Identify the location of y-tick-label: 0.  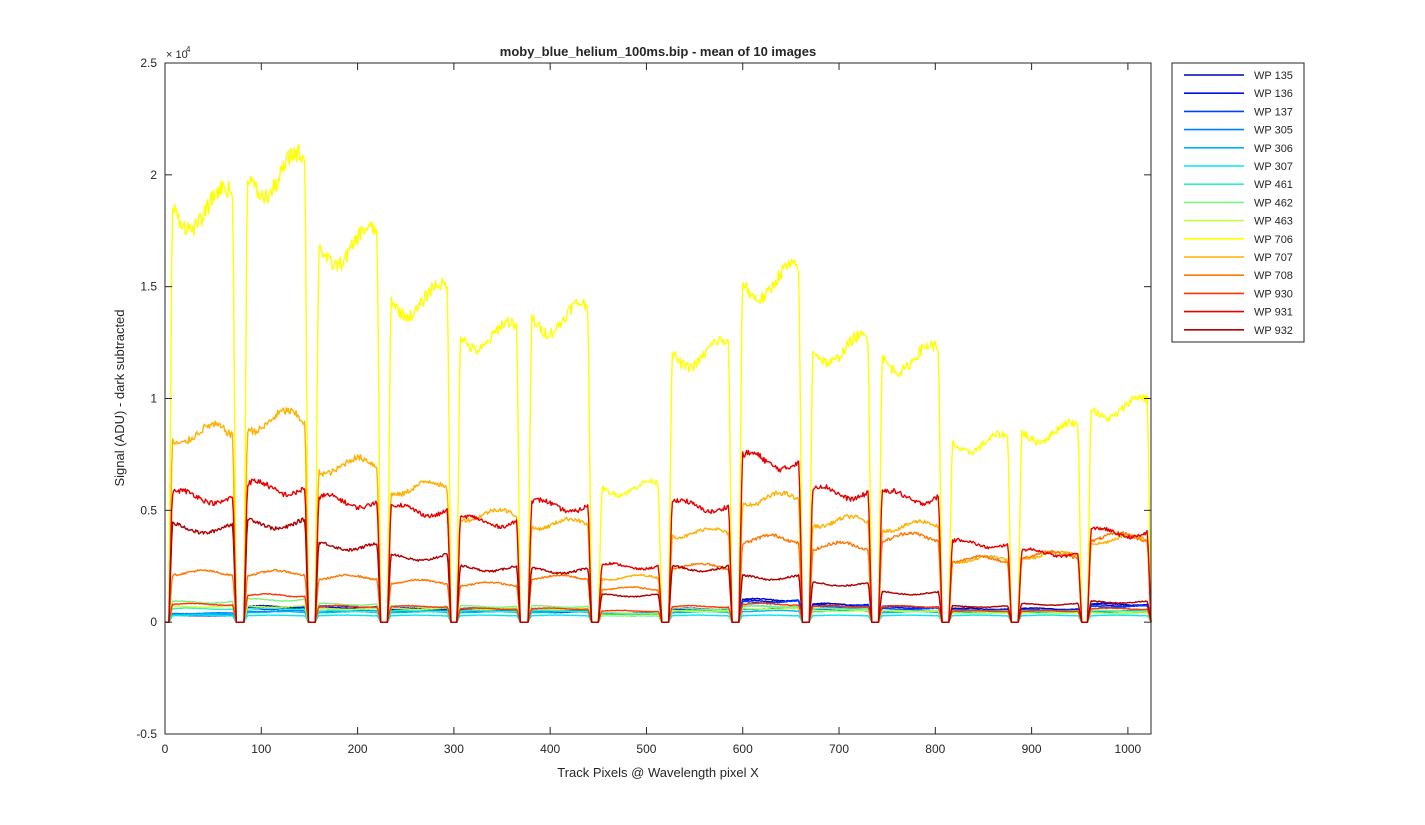
(153, 622).